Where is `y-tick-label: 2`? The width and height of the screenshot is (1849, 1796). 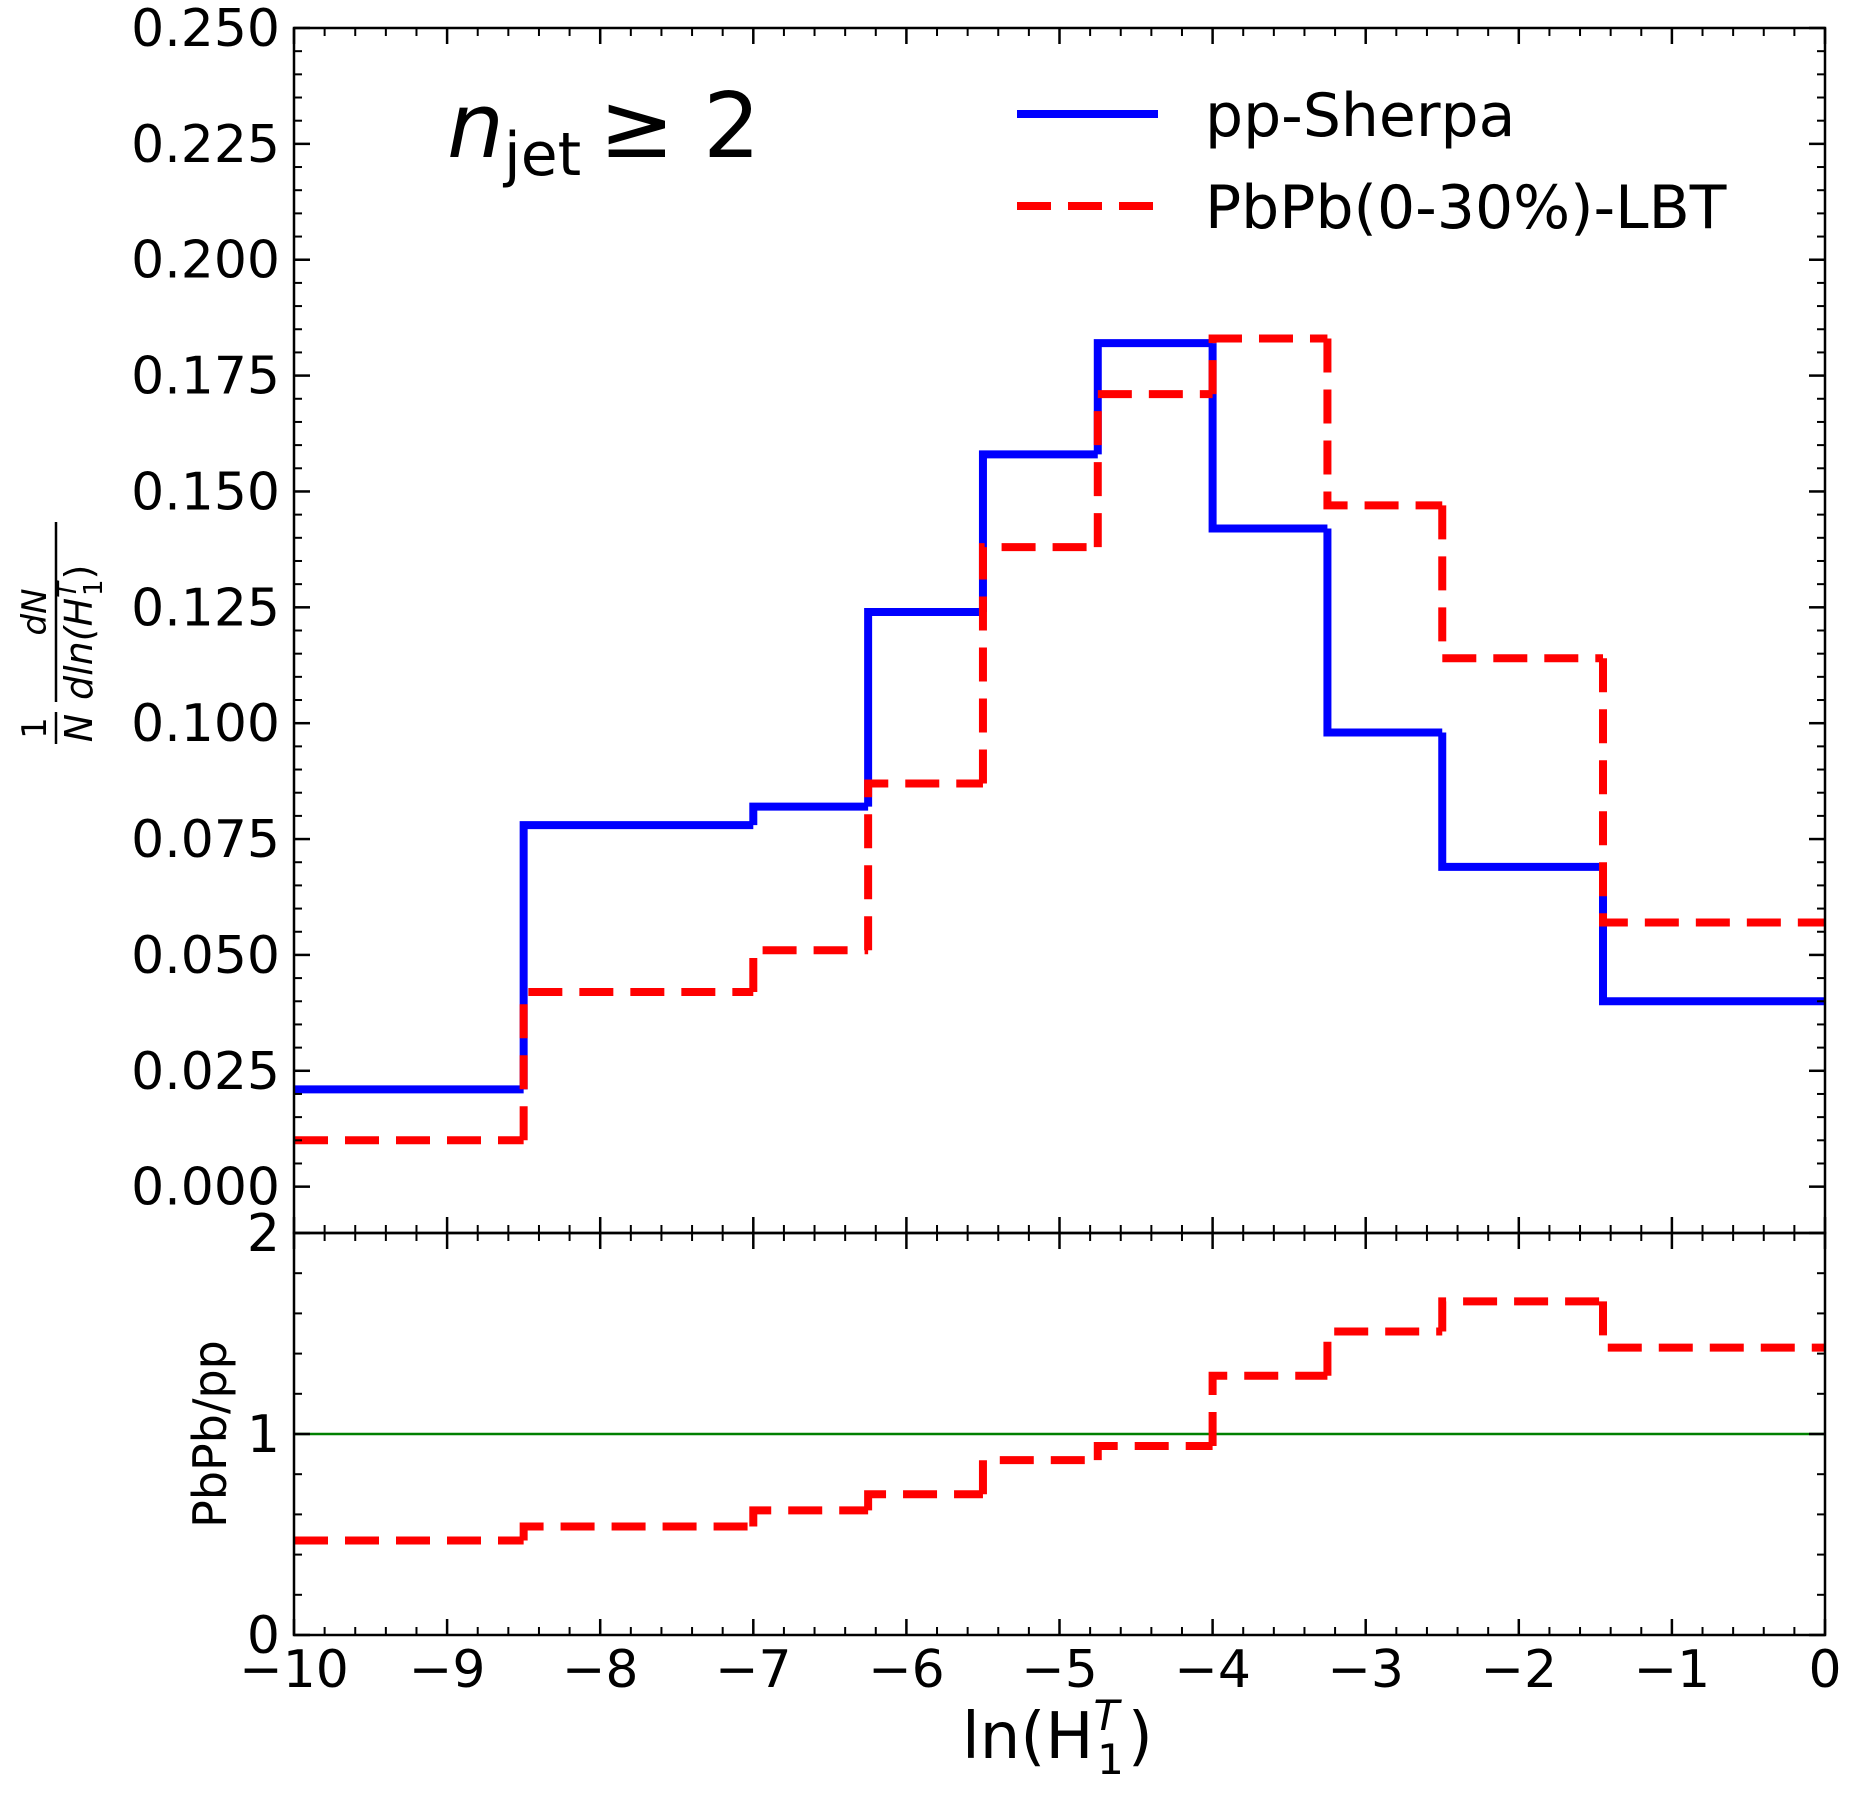 y-tick-label: 2 is located at coordinates (263, 1234).